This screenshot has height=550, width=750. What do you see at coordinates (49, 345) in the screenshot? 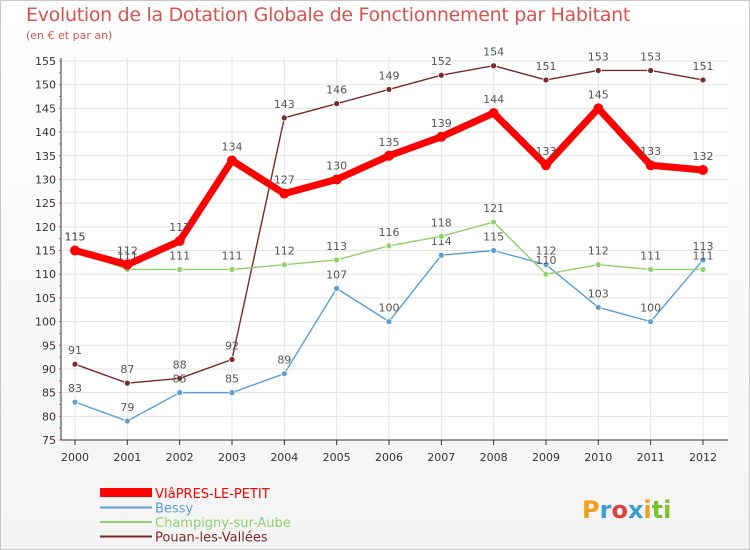
I see `y-tick-label: 95` at bounding box center [49, 345].